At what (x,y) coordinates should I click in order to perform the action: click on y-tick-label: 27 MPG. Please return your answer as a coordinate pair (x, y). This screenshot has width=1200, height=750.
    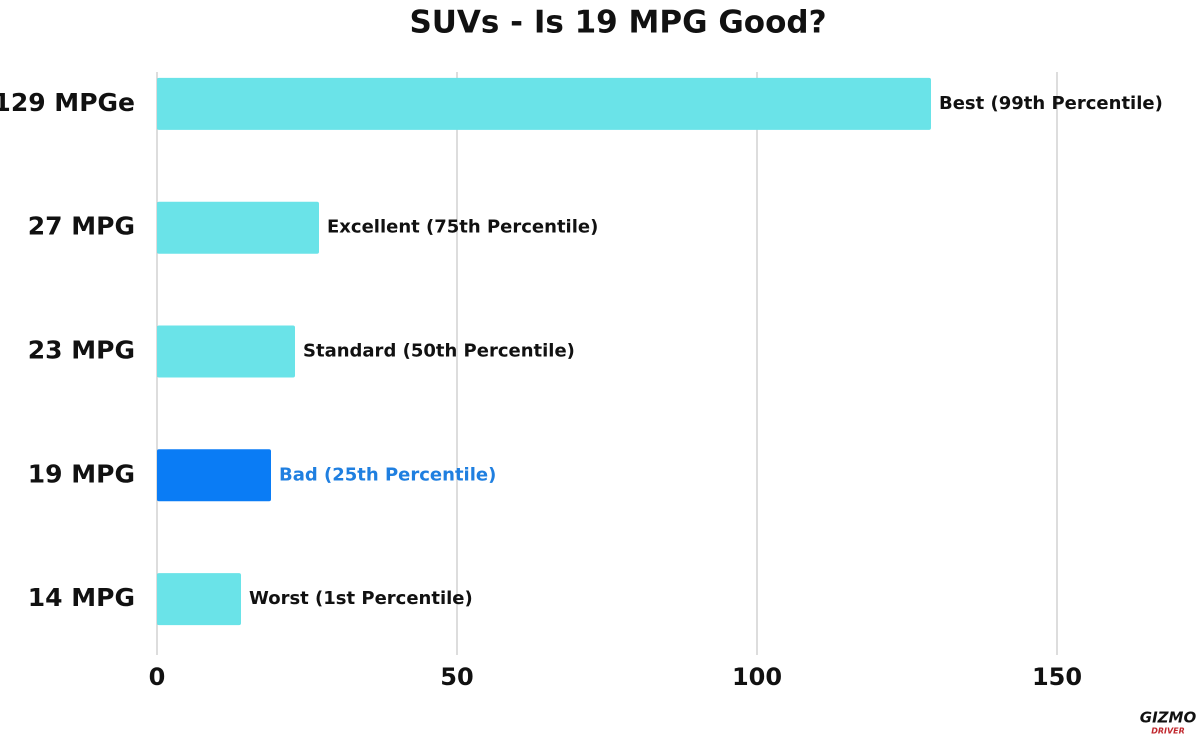
    Looking at the image, I should click on (81, 226).